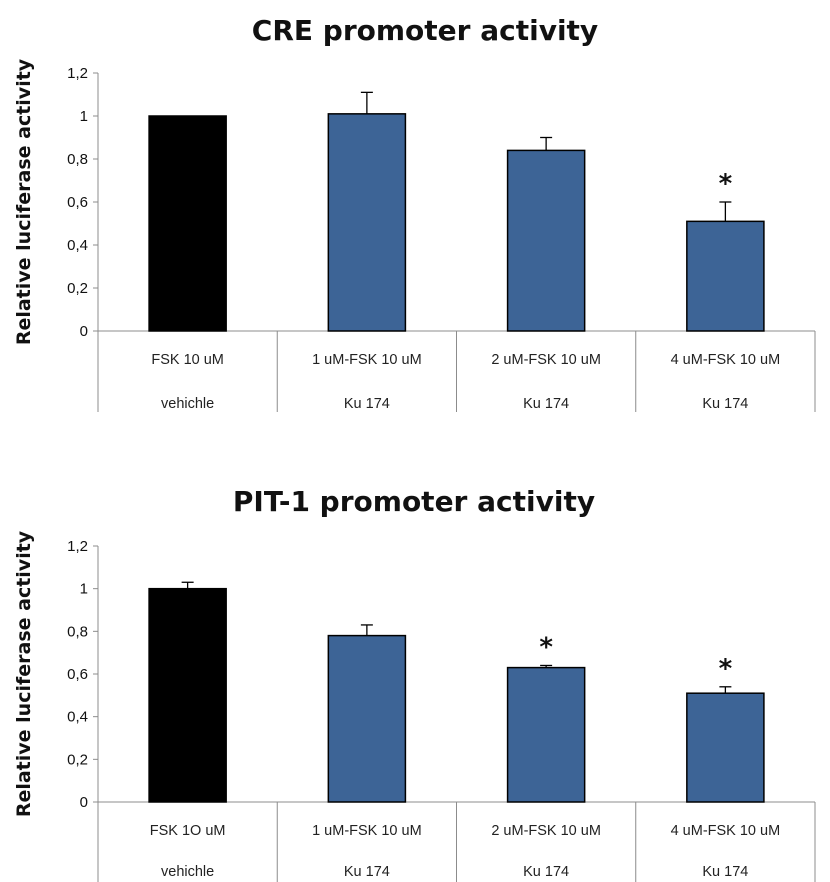 The height and width of the screenshot is (882, 830). Describe the element at coordinates (425, 30) in the screenshot. I see `chart-title: CRE promoter activity` at that location.